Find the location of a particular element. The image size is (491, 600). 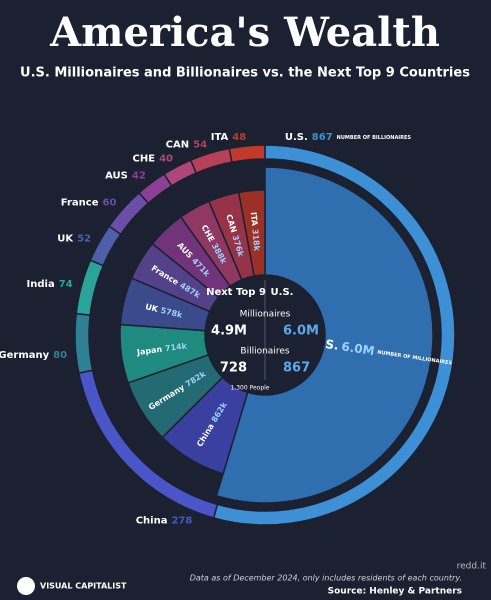

value-label: 278 is located at coordinates (181, 520).